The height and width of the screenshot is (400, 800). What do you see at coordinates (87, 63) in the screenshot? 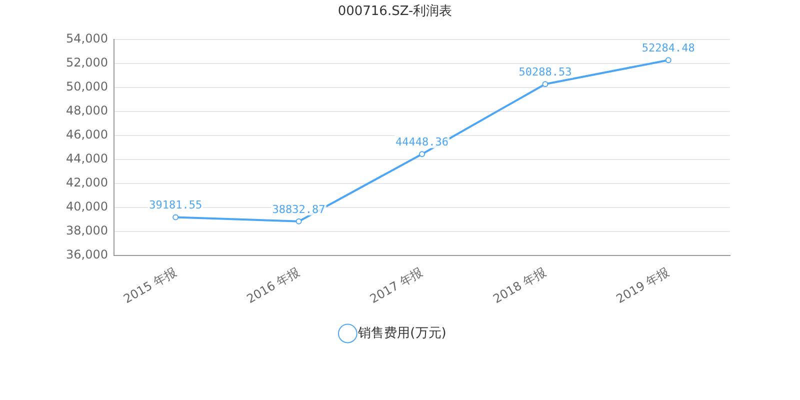
I see `y-tick-label: 52,000` at bounding box center [87, 63].